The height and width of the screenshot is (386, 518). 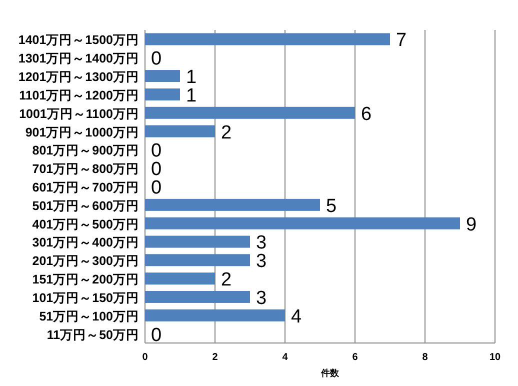 I want to click on y-tick-label: 901万円～1000万円, so click(x=82, y=132).